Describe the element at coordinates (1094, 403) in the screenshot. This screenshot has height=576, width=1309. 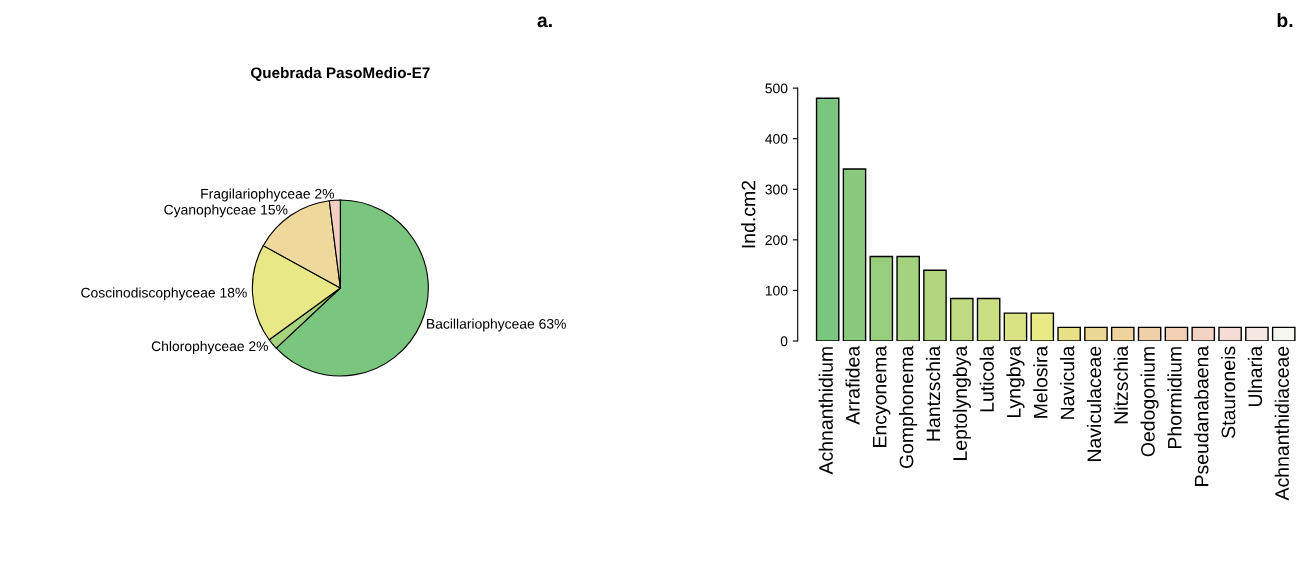
I see `x-tick-label: Naviculaceae` at that location.